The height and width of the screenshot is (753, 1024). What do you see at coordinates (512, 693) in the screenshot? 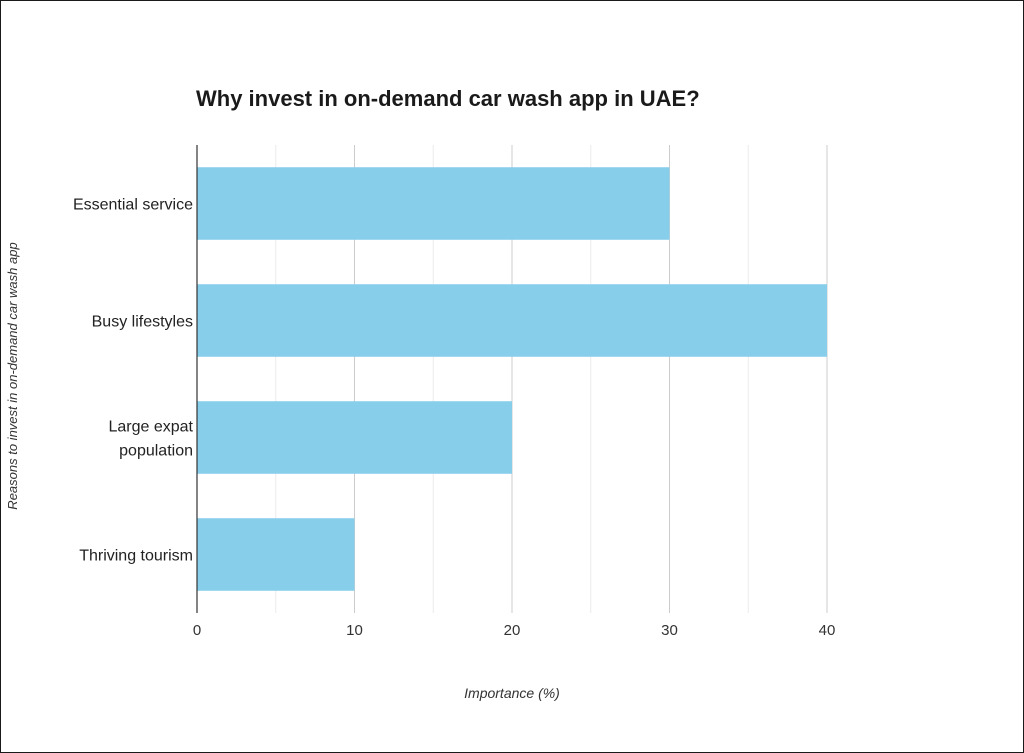
I see `x-axis-label: Importance (%)` at bounding box center [512, 693].